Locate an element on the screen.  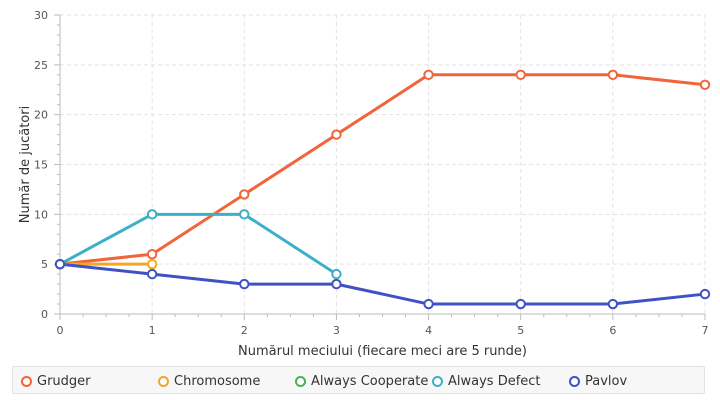
y-tick-label: 10 is located at coordinates (41, 214).